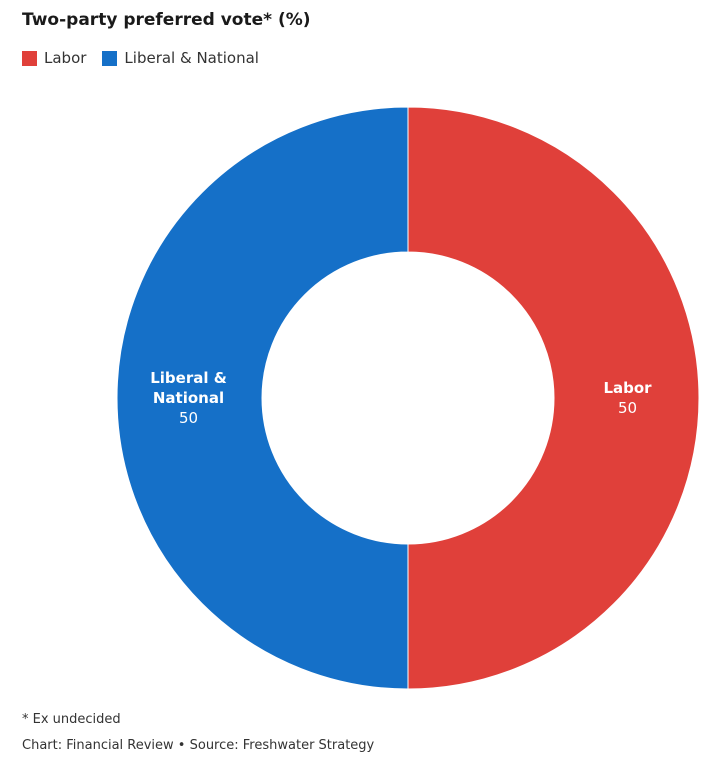  Describe the element at coordinates (29, 58) in the screenshot. I see `legend-swatch-labor` at that location.